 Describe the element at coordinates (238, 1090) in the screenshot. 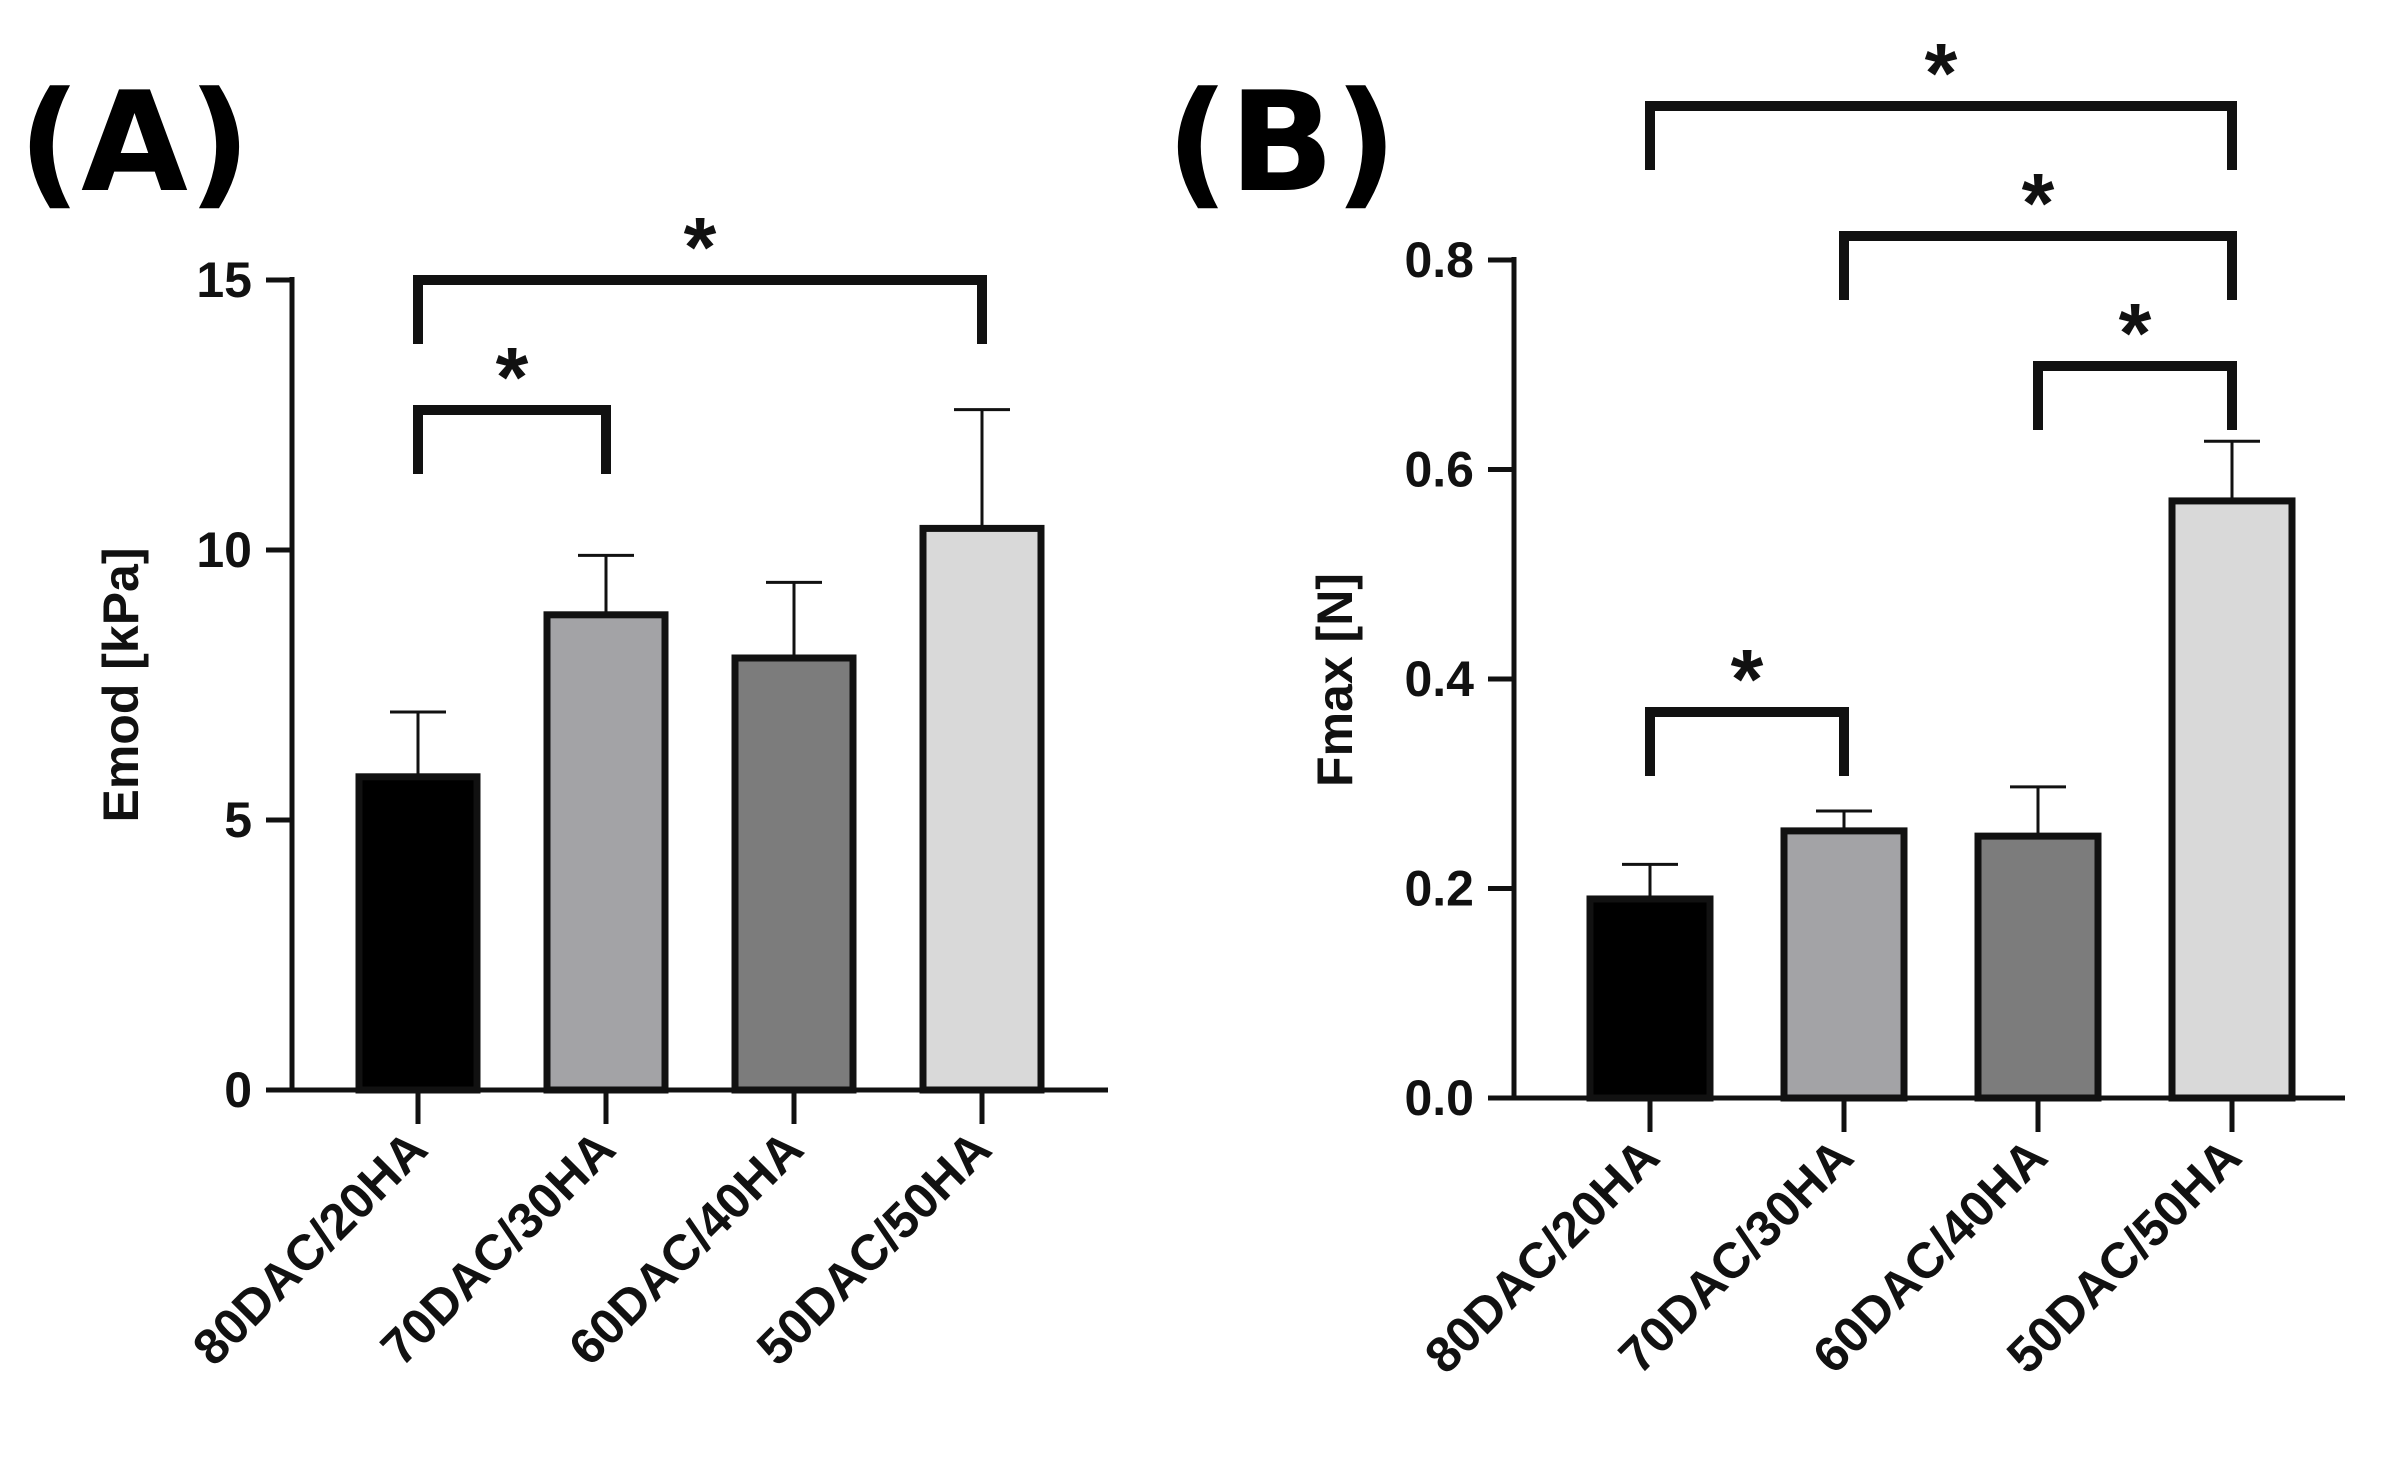

I see `y-tick-label: 0` at that location.